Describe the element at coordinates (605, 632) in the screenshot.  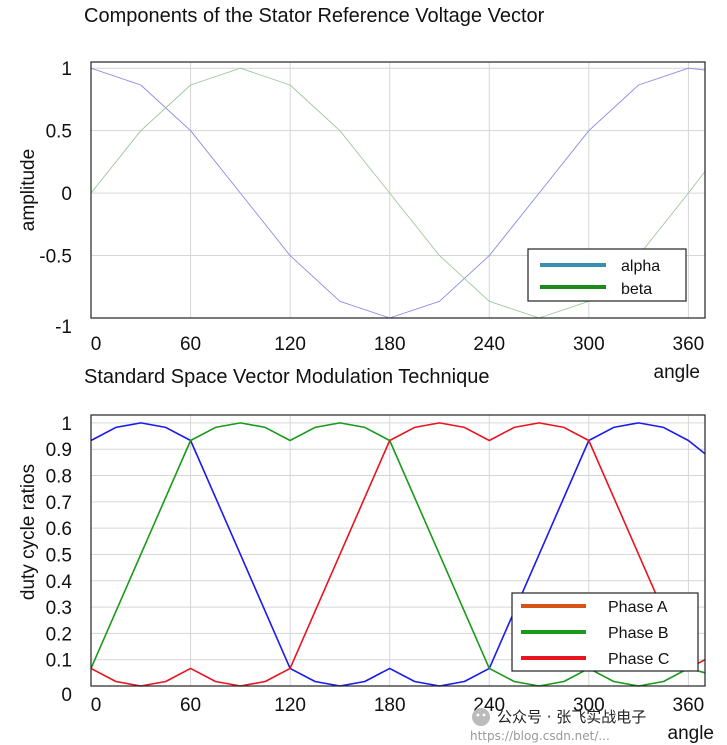
I see `legend: Phase A Phase B Phase C` at that location.